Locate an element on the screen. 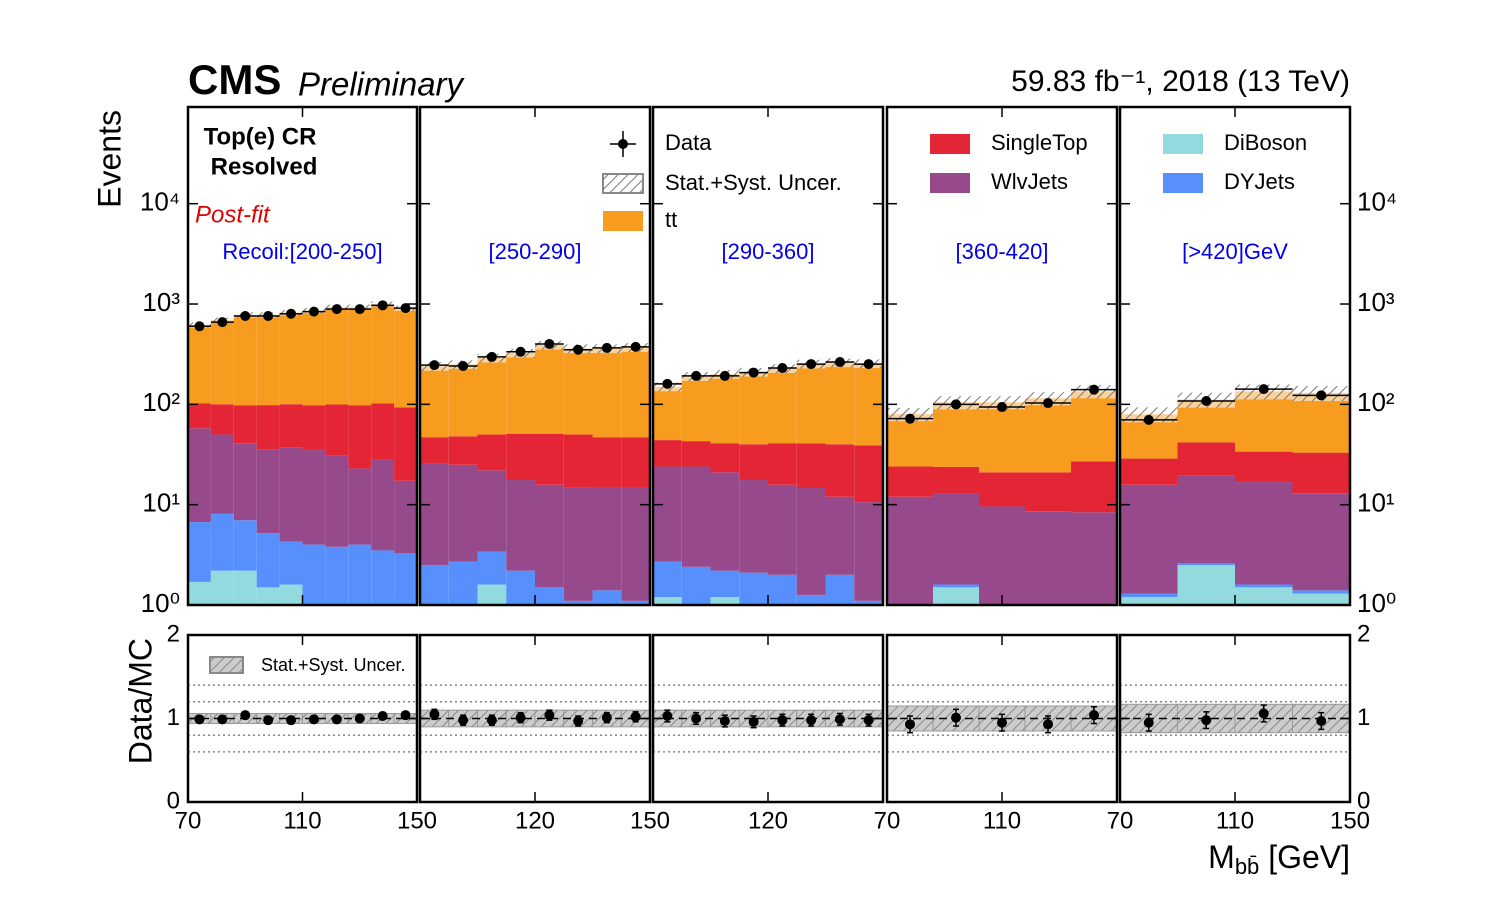 This screenshot has width=1500, height=900. ratio-legend-label: Stat.+Syst. Uncer. is located at coordinates (333, 665).